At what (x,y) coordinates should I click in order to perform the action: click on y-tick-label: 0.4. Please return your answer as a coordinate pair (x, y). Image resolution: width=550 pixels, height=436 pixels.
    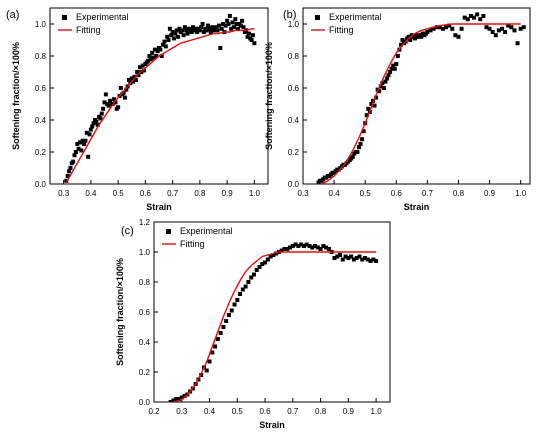
    Looking at the image, I should click on (294, 120).